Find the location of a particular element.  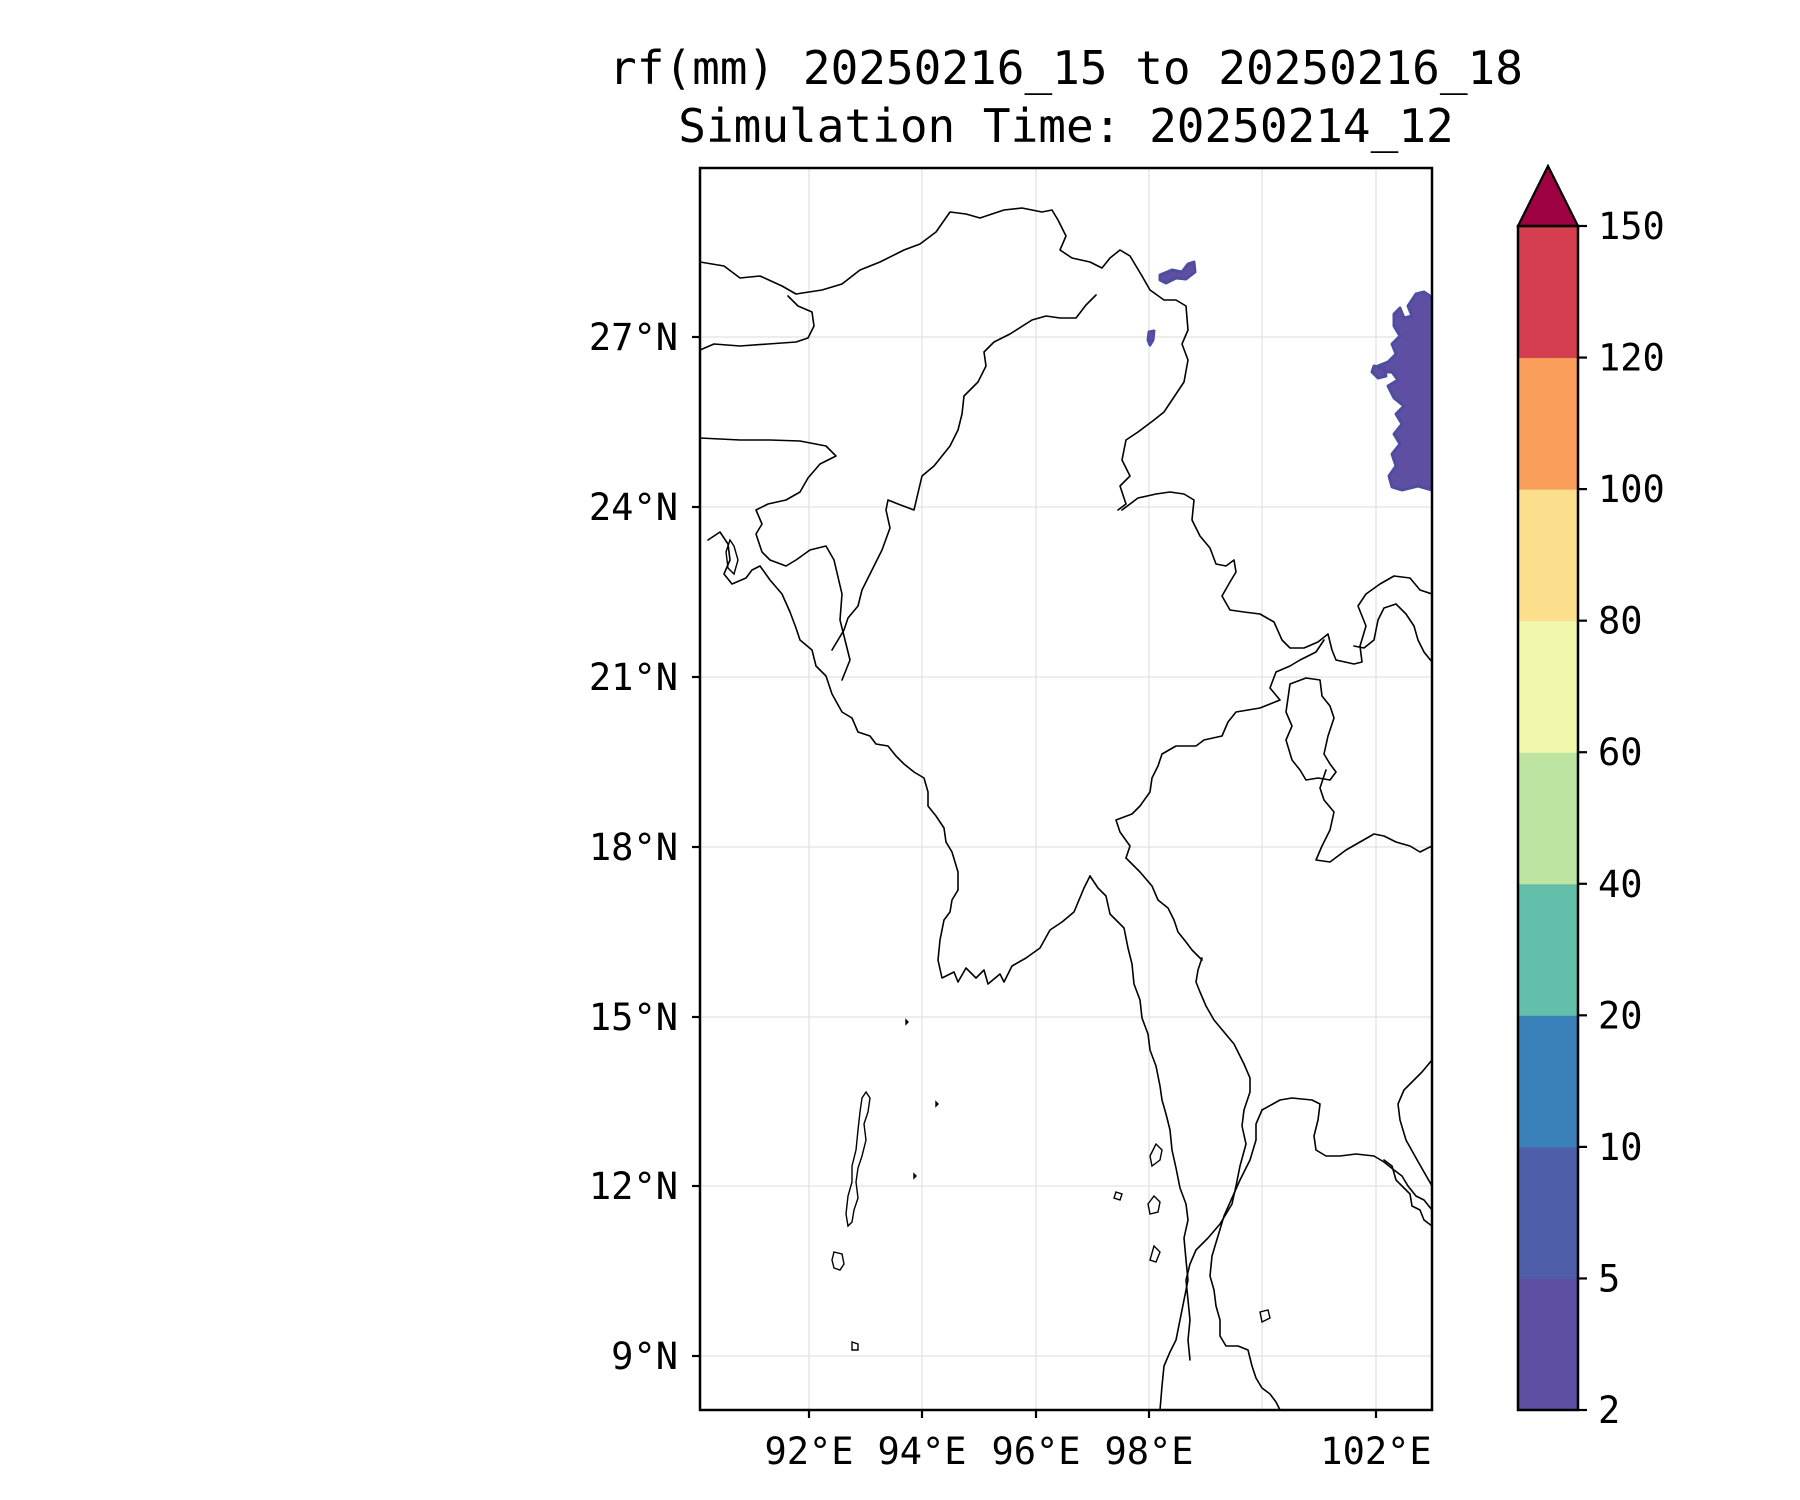

colorbar-tick-label: 60 is located at coordinates (1620, 752).